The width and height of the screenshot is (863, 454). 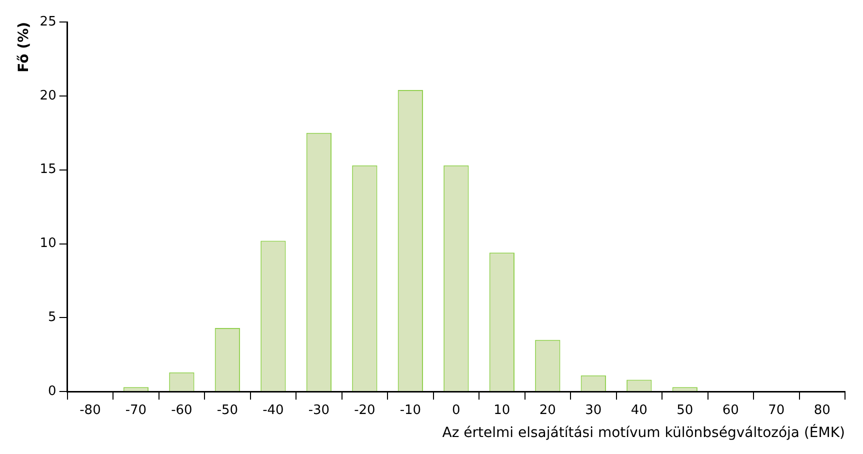 I want to click on y-tick-label: 20, so click(x=48, y=96).